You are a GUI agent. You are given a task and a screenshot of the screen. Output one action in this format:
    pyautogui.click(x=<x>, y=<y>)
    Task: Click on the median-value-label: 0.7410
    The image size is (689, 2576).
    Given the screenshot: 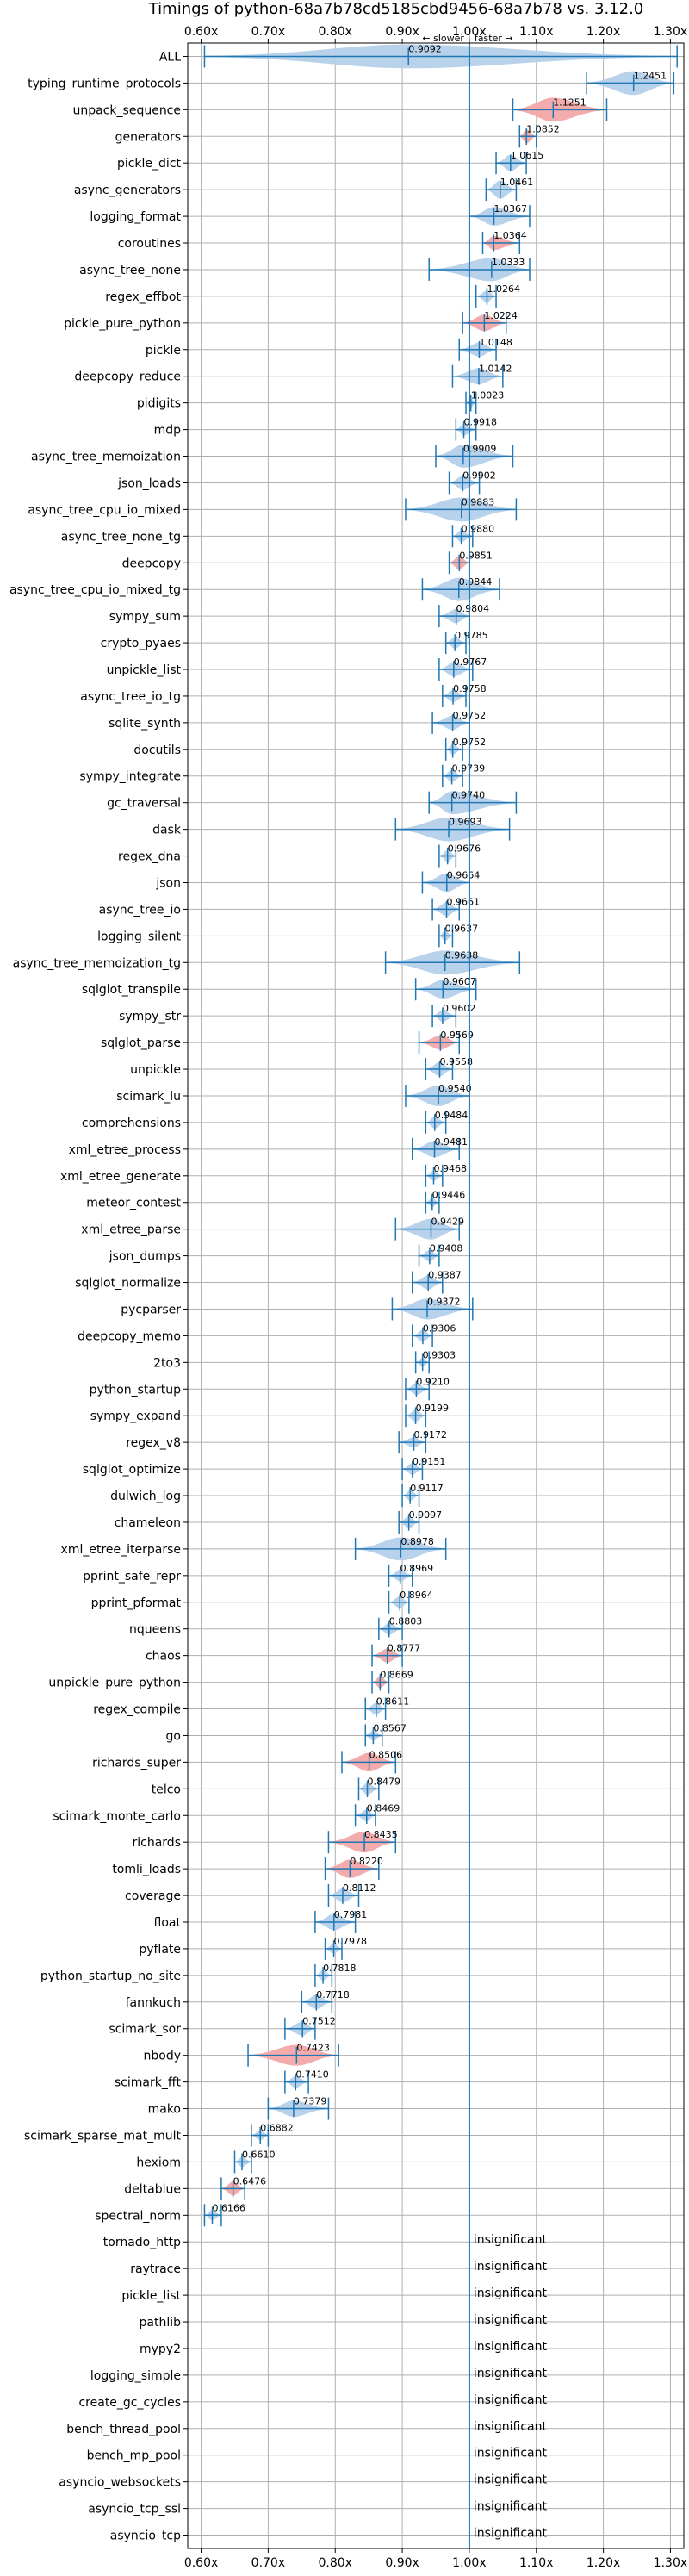 What is the action you would take?
    pyautogui.click(x=312, y=2075)
    